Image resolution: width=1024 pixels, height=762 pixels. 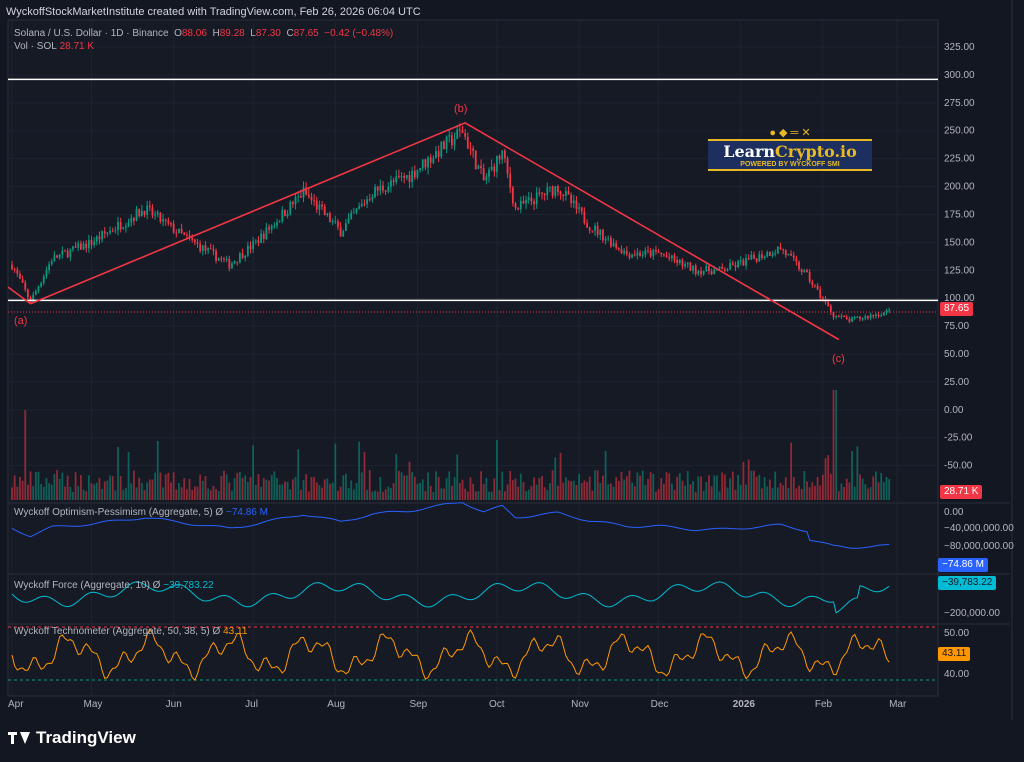 I want to click on open-value: 88.06, so click(x=194, y=33).